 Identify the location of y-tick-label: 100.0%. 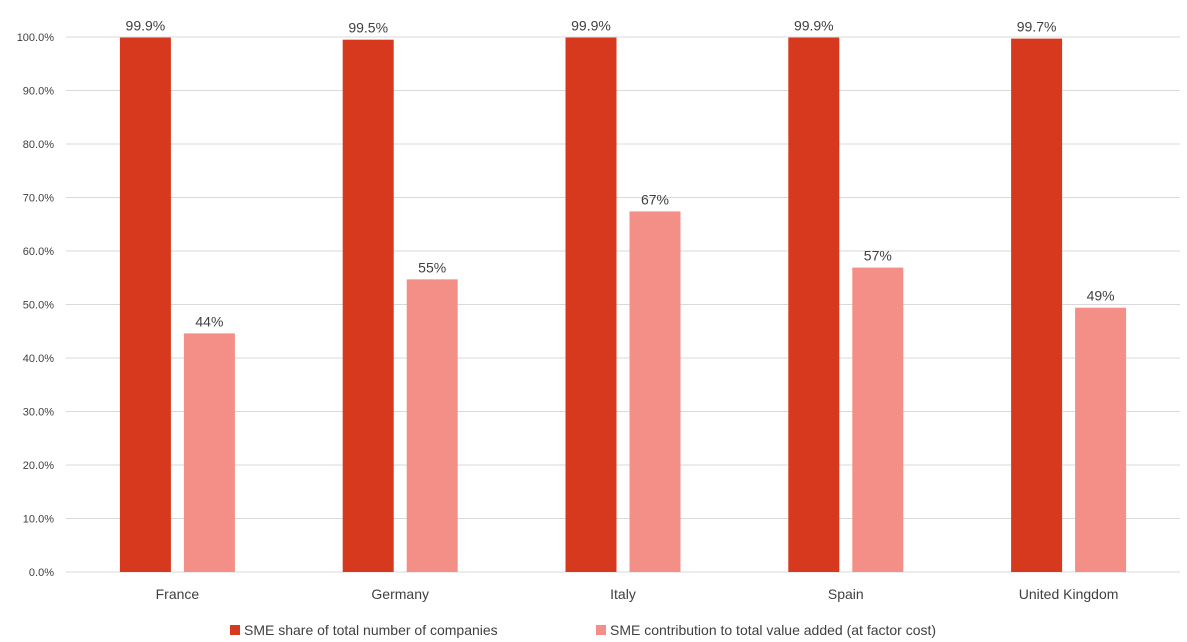
(36, 38).